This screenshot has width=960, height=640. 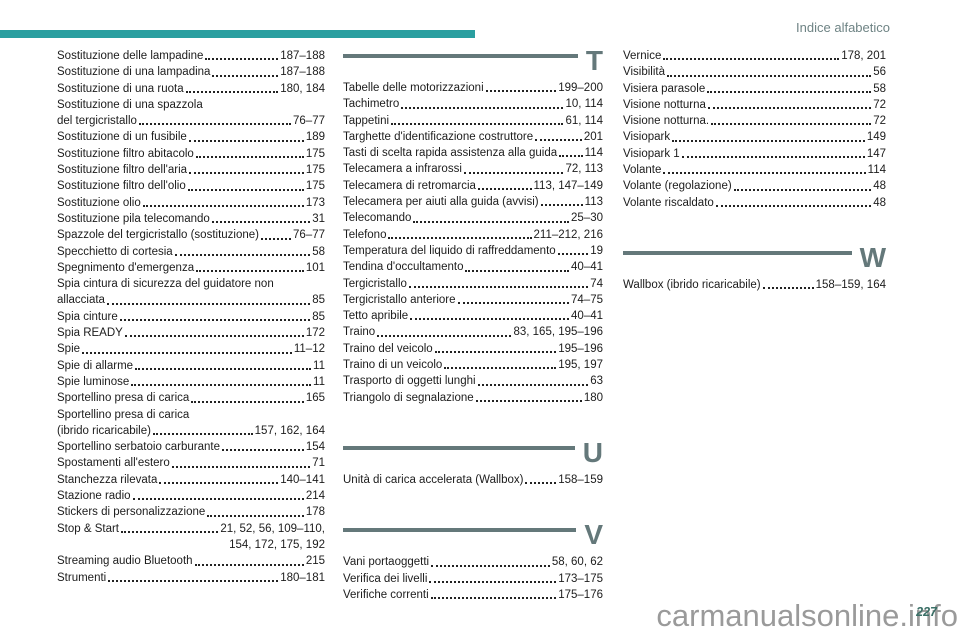 I want to click on entry-pages: 180, so click(x=593, y=397).